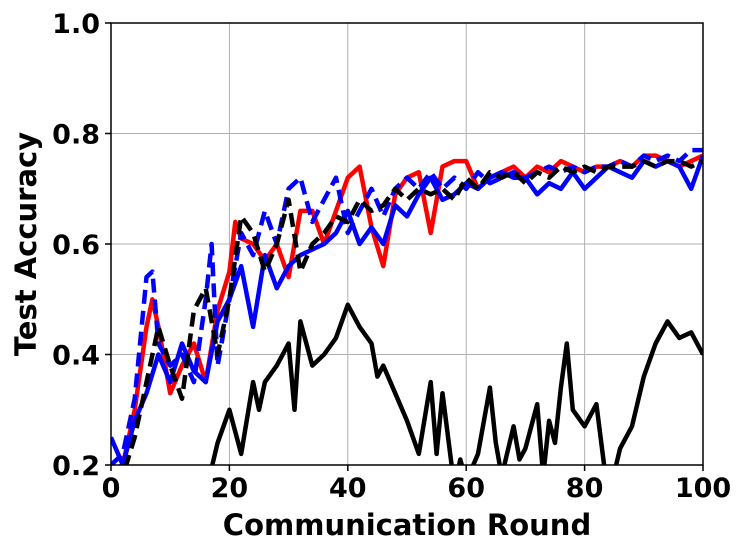  I want to click on y-tick-label: 1.0, so click(76, 24).